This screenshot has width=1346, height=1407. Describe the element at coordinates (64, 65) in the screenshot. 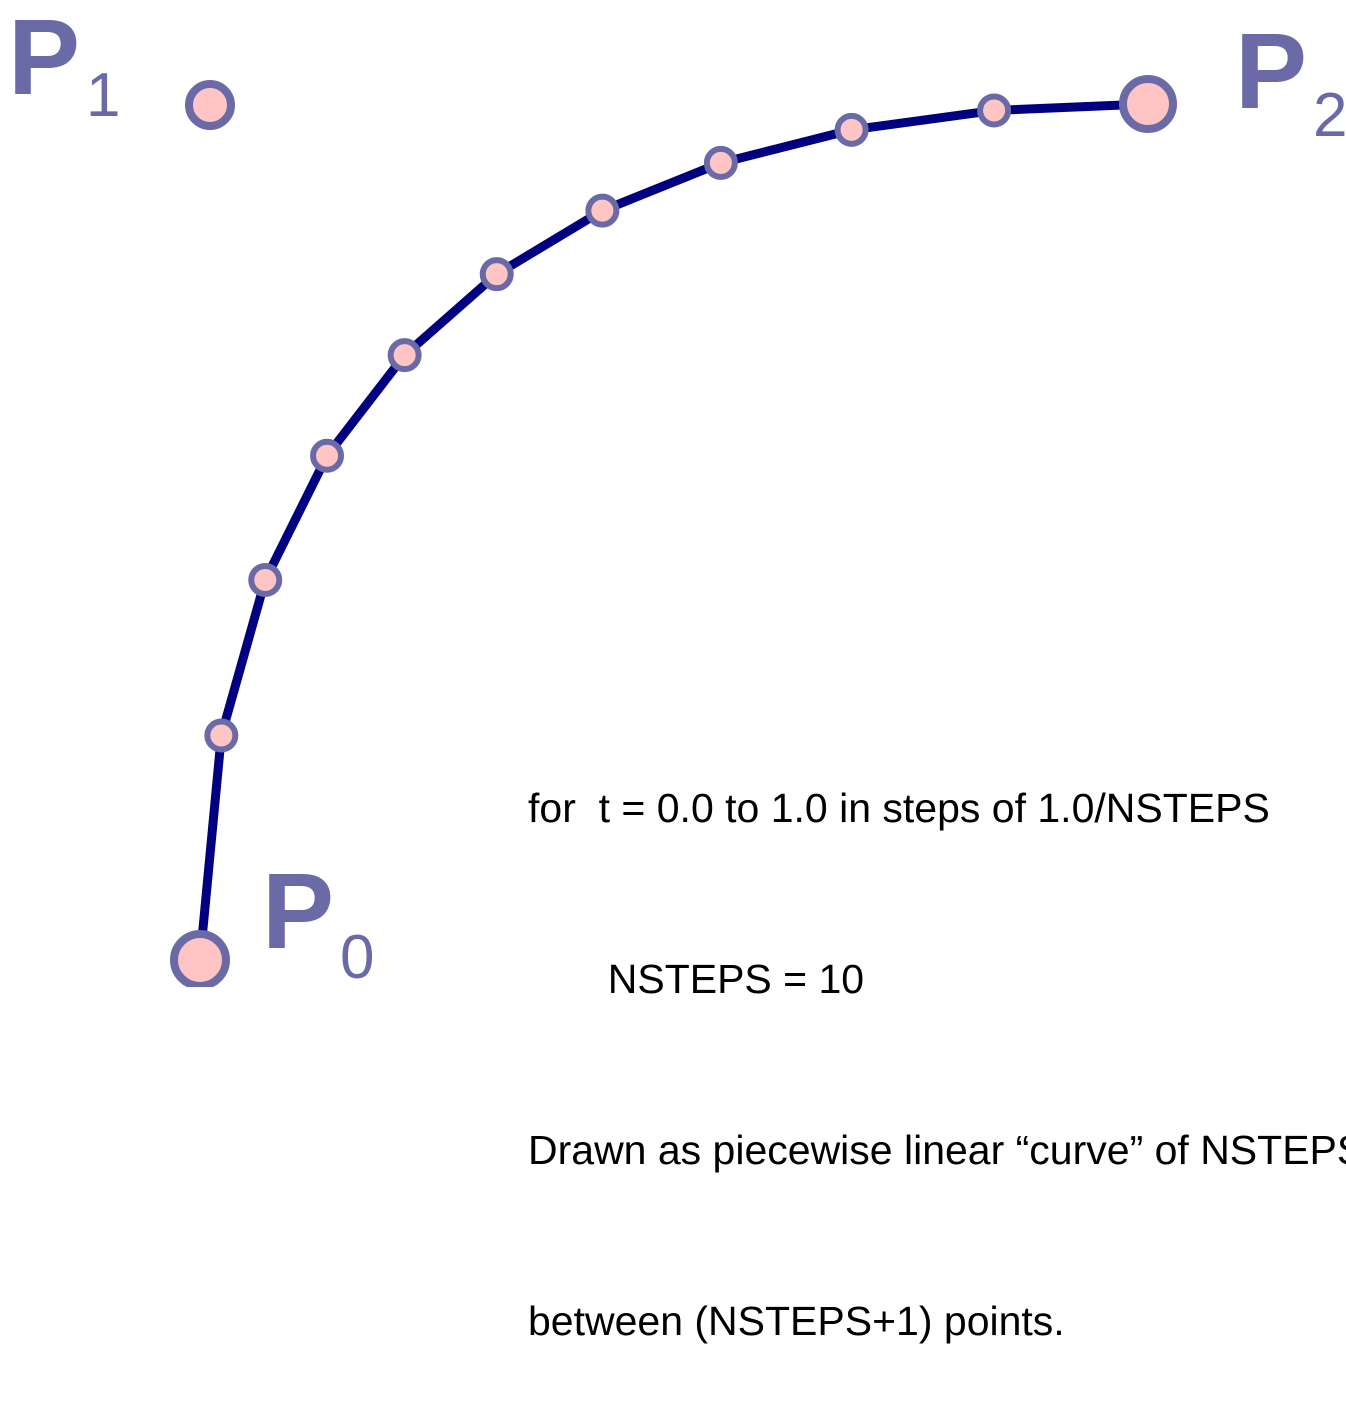

I see `label-p1: P1` at that location.